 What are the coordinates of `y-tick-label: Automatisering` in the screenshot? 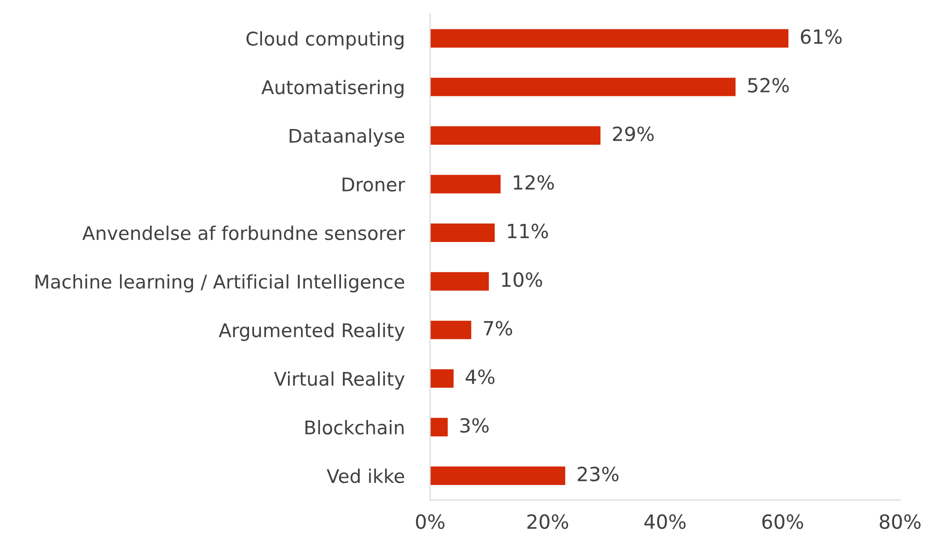 It's located at (332, 89).